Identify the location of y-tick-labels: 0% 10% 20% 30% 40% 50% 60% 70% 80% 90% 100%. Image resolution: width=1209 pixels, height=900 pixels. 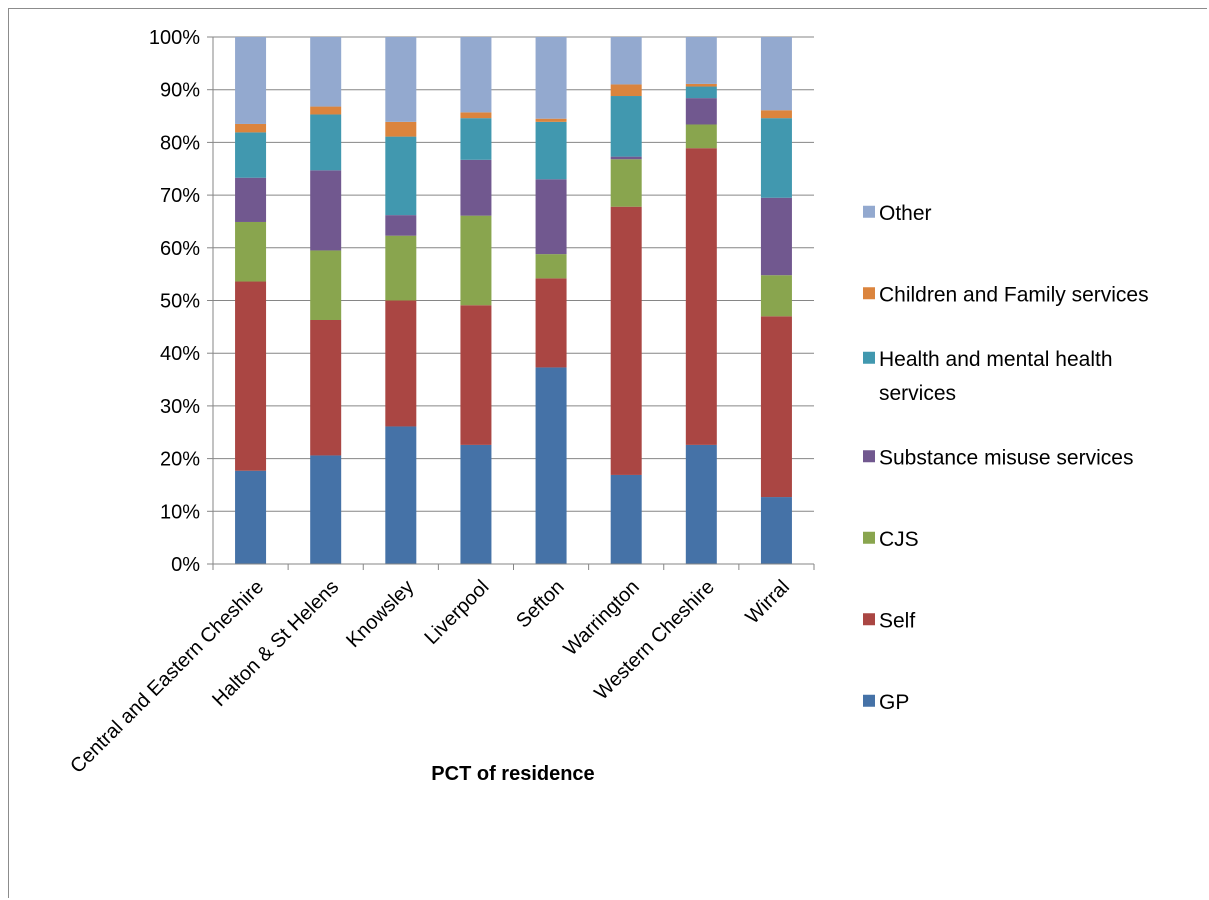
(174, 301).